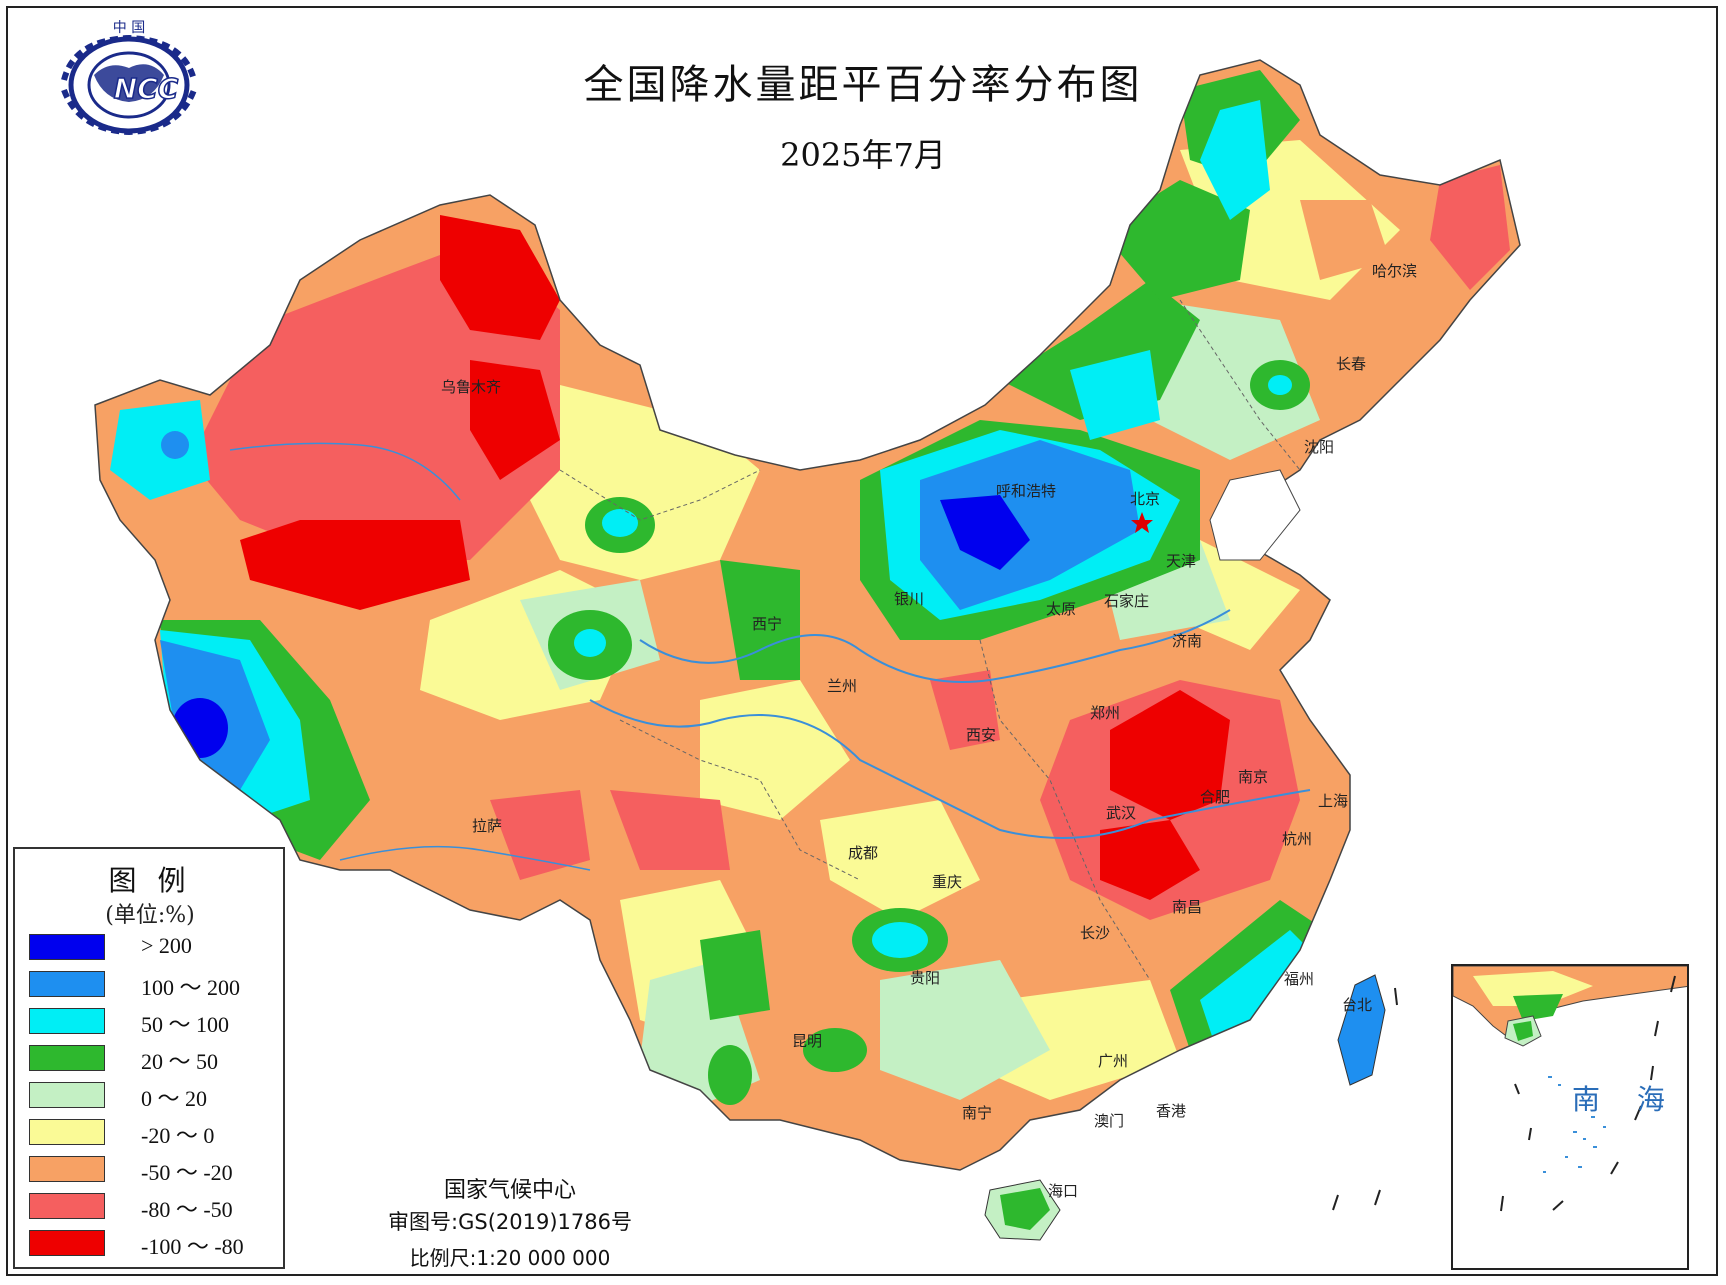 The width and height of the screenshot is (1726, 1285). What do you see at coordinates (1171, 1111) in the screenshot?
I see `city-label: 香港` at bounding box center [1171, 1111].